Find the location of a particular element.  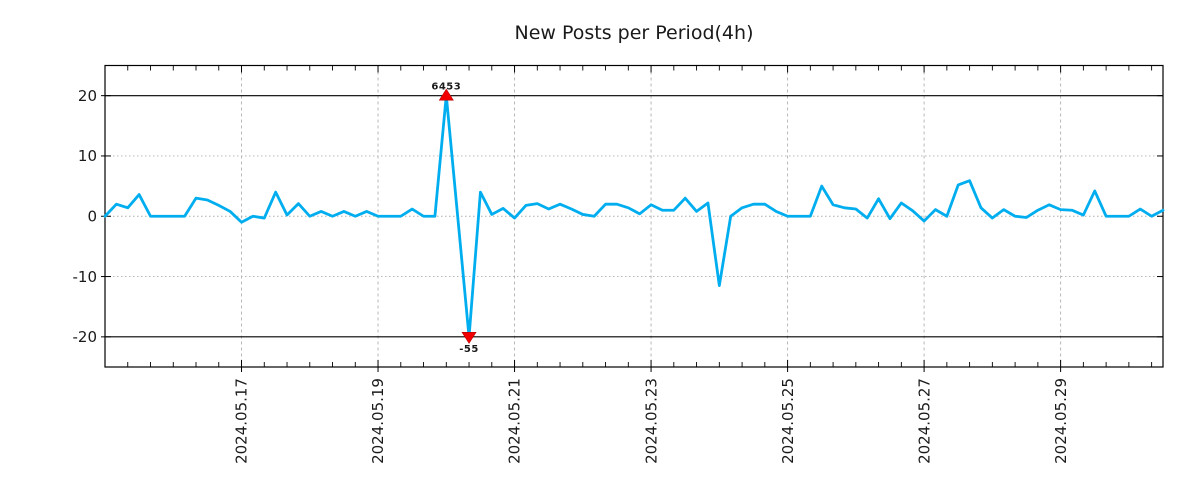

y-tick-label: 10 is located at coordinates (87, 156).